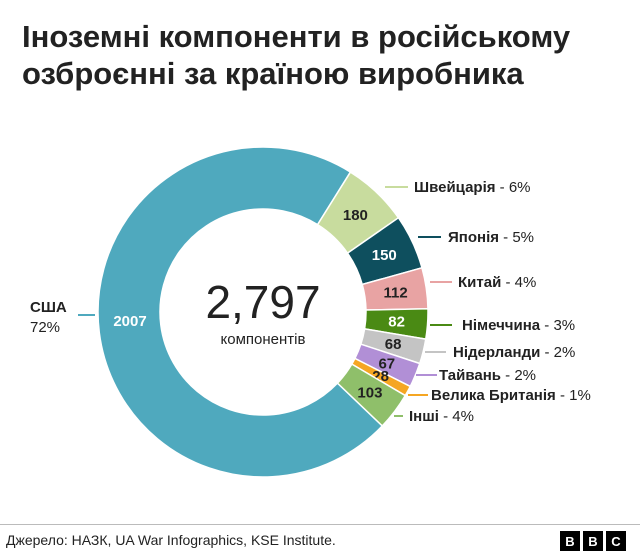 This screenshot has height=555, width=640. I want to click on slice-value-label: 82, so click(396, 322).